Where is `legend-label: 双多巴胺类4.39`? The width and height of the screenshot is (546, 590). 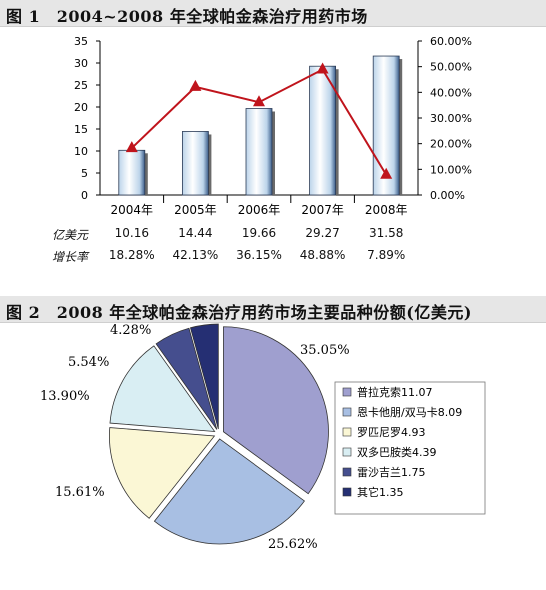 legend-label: 双多巴胺类4.39 is located at coordinates (397, 452).